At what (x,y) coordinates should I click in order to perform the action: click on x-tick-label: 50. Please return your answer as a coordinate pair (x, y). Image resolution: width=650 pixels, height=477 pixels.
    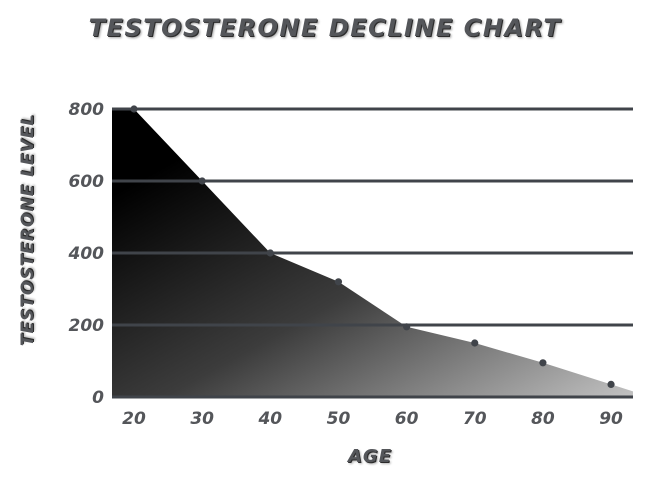
    Looking at the image, I should click on (339, 419).